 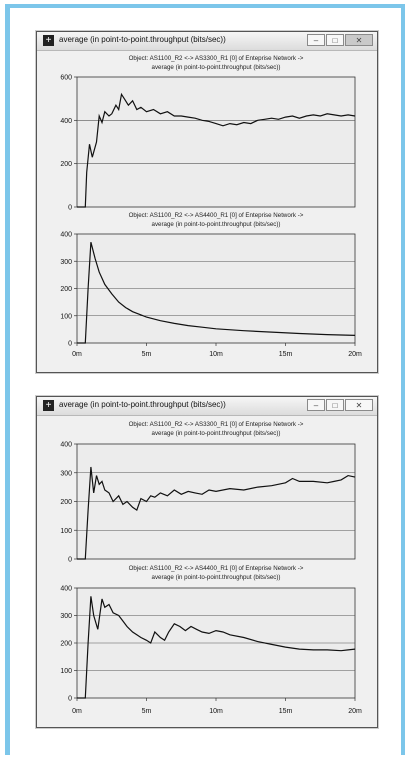 I want to click on y-tick-label: 600, so click(x=66, y=78).